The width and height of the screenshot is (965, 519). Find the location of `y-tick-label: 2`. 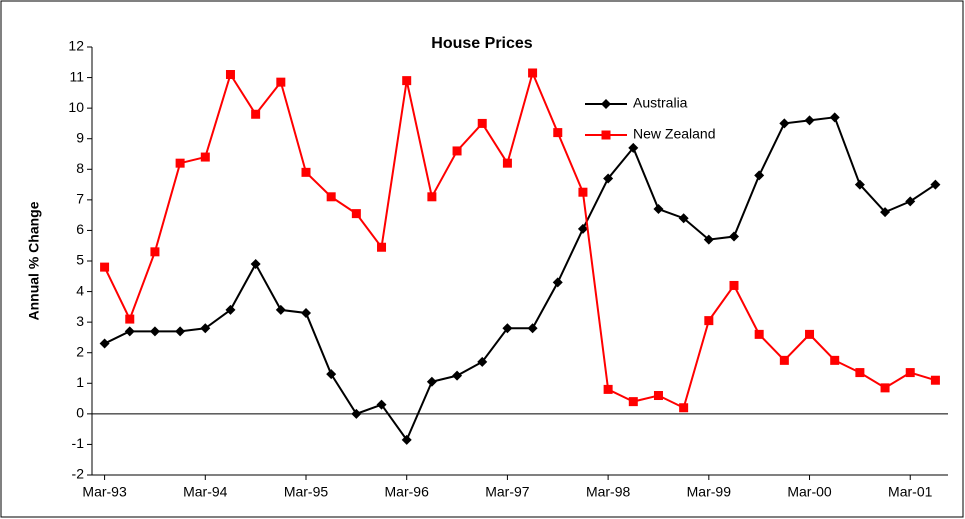

y-tick-label: 2 is located at coordinates (80, 351).